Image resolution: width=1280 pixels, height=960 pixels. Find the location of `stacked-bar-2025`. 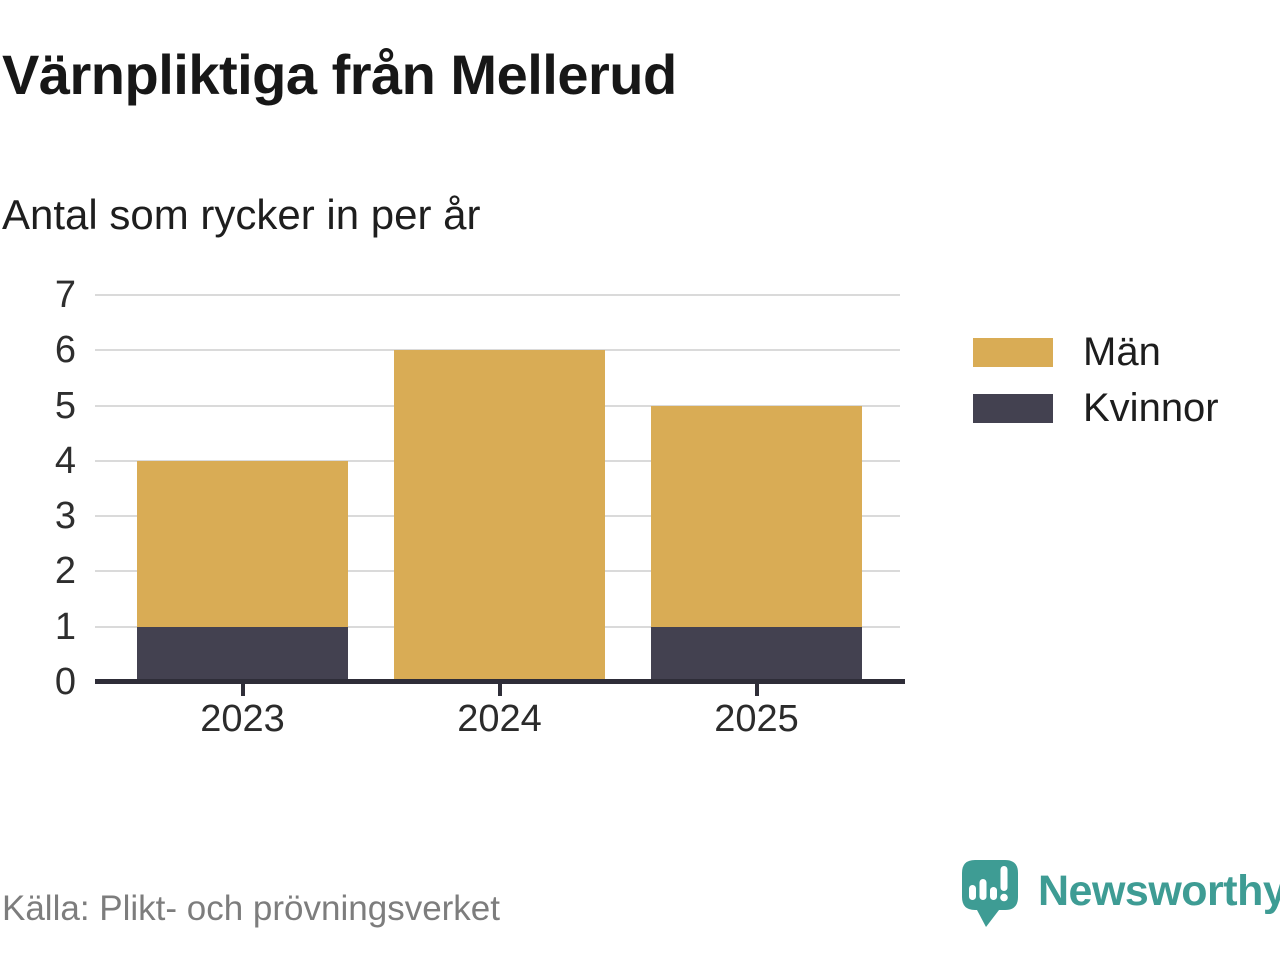

stacked-bar-2025 is located at coordinates (756, 488).